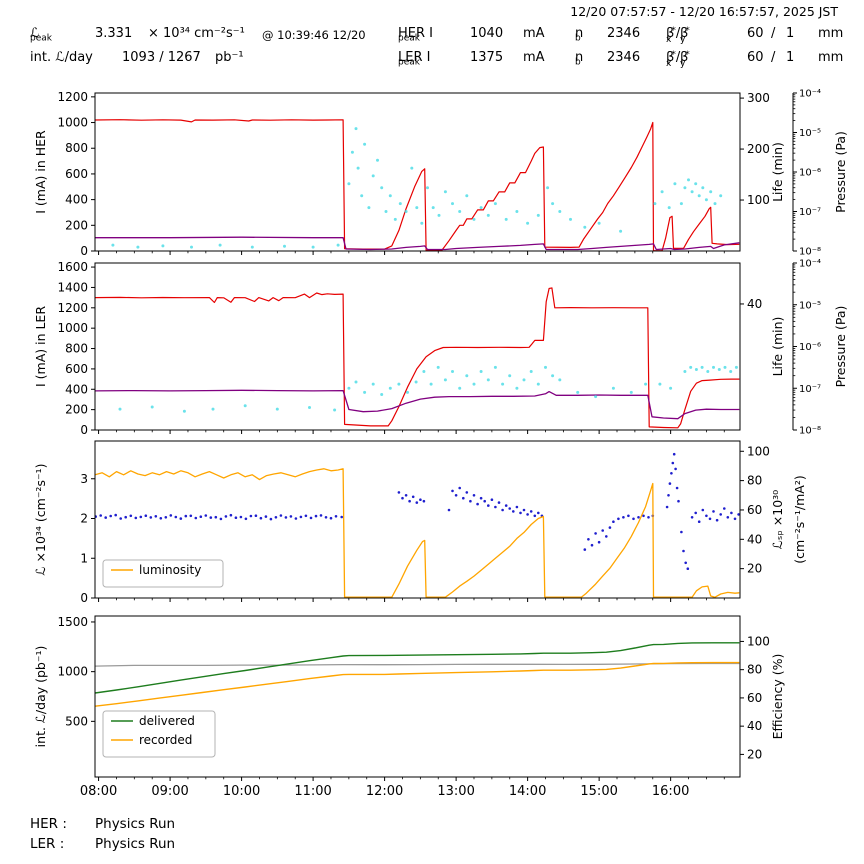  Describe the element at coordinates (777, 519) in the screenshot. I see `svg-text: ℒₛₚ ×10³⁰` at that location.